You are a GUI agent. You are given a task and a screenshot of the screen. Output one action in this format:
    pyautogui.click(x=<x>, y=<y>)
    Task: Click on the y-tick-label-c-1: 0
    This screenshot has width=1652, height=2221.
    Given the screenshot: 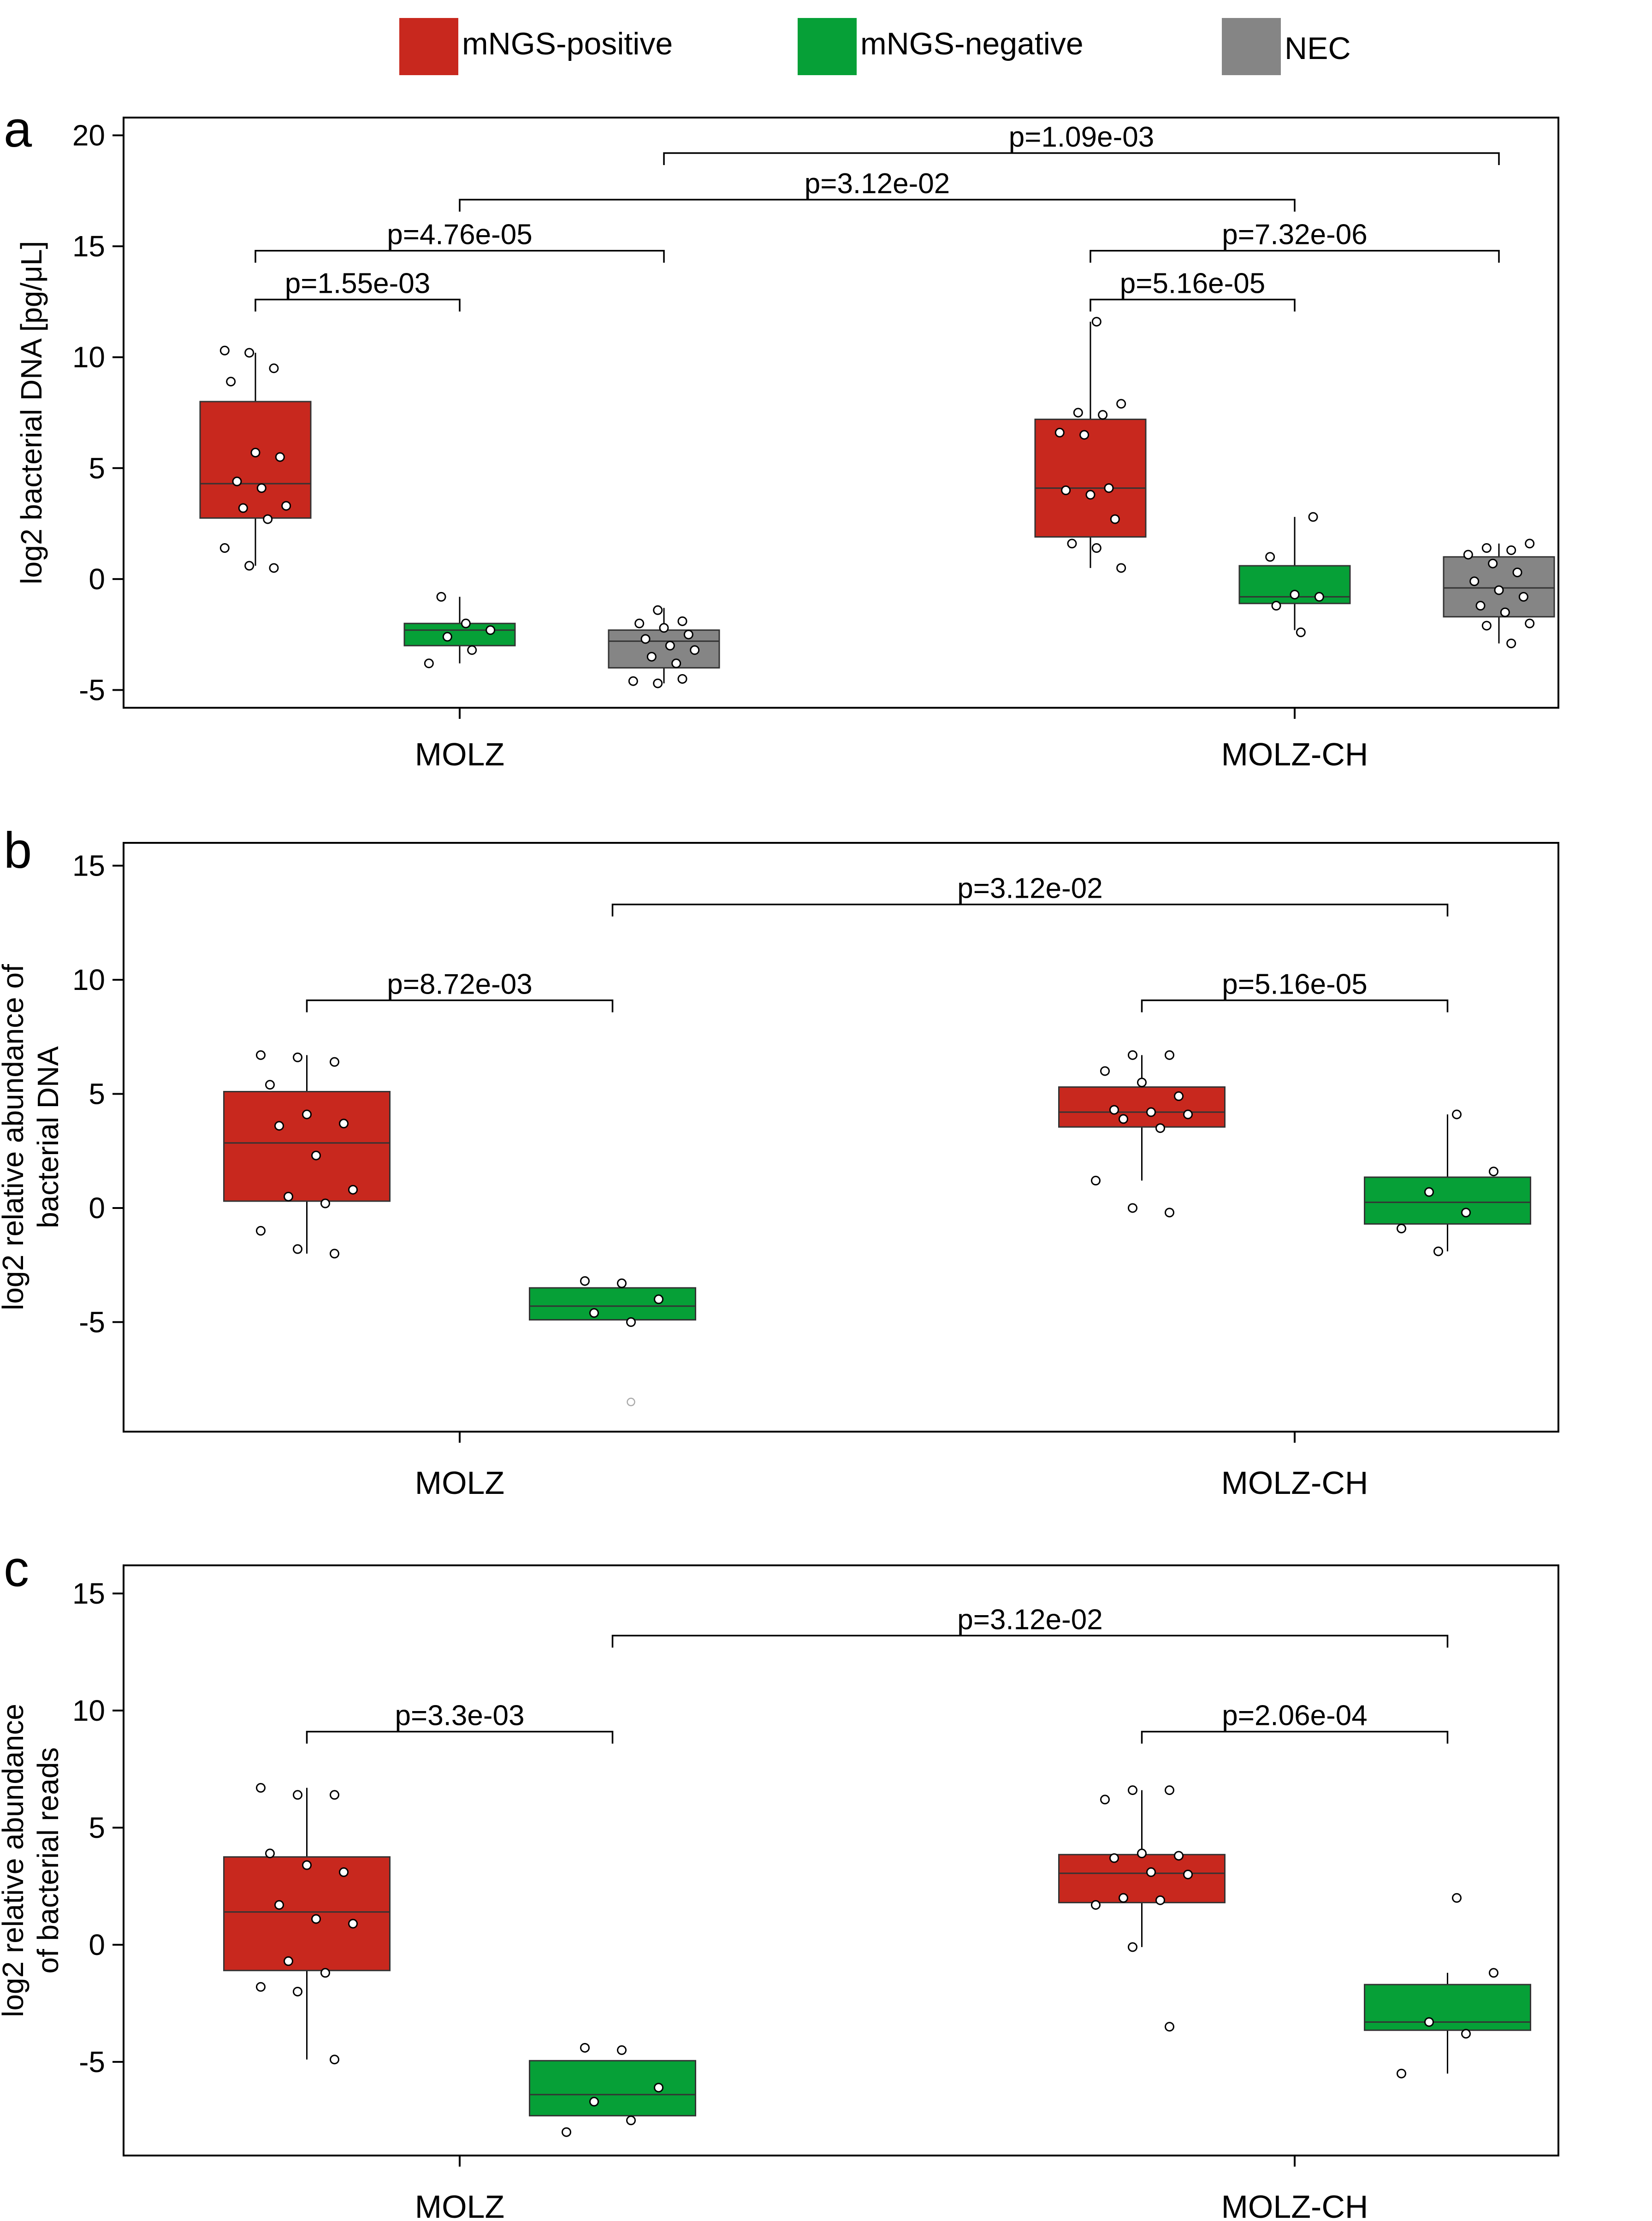 What is the action you would take?
    pyautogui.click(x=97, y=1945)
    